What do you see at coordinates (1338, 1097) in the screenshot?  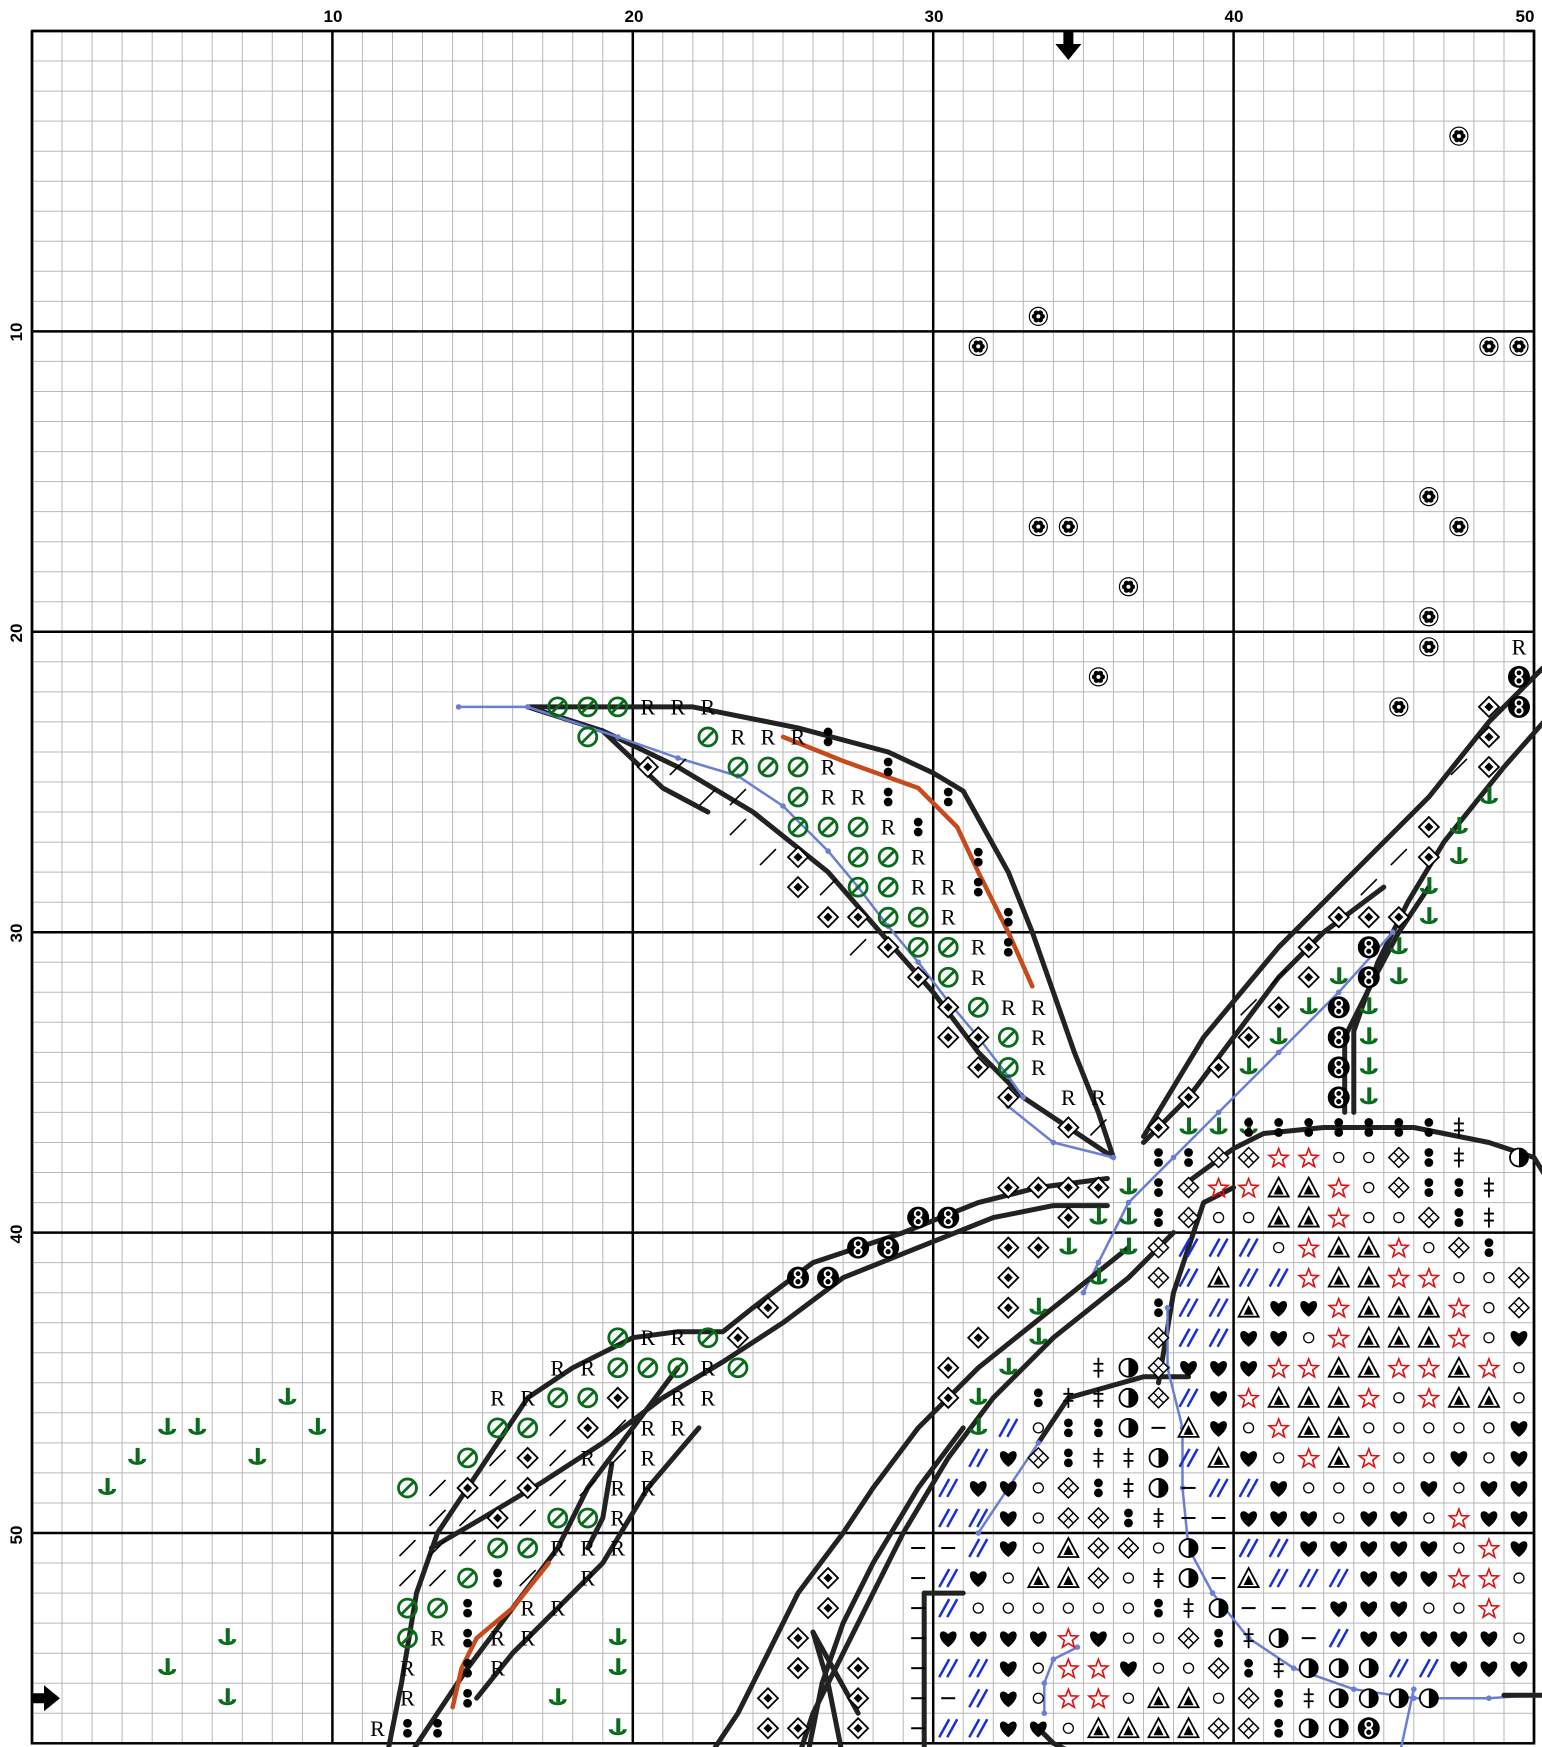 I see `stitch-eight` at bounding box center [1338, 1097].